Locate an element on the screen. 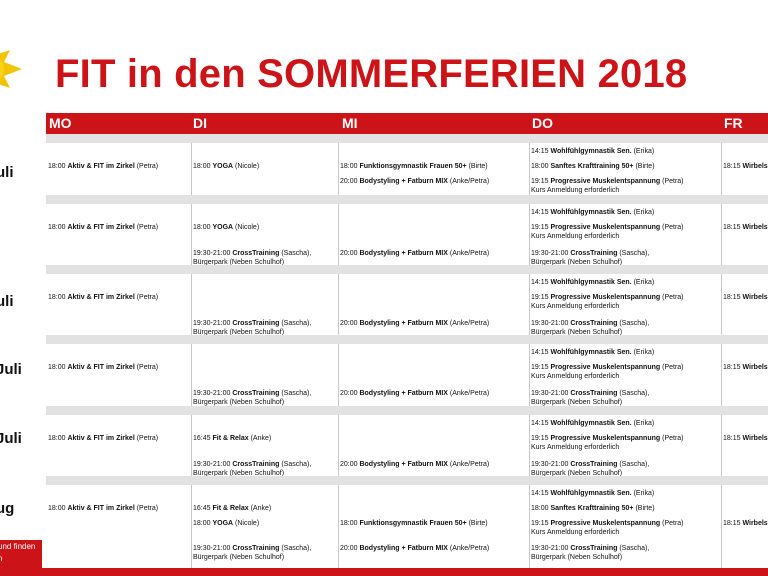 The height and width of the screenshot is (576, 768). footer-note-line: n is located at coordinates (1, 558).